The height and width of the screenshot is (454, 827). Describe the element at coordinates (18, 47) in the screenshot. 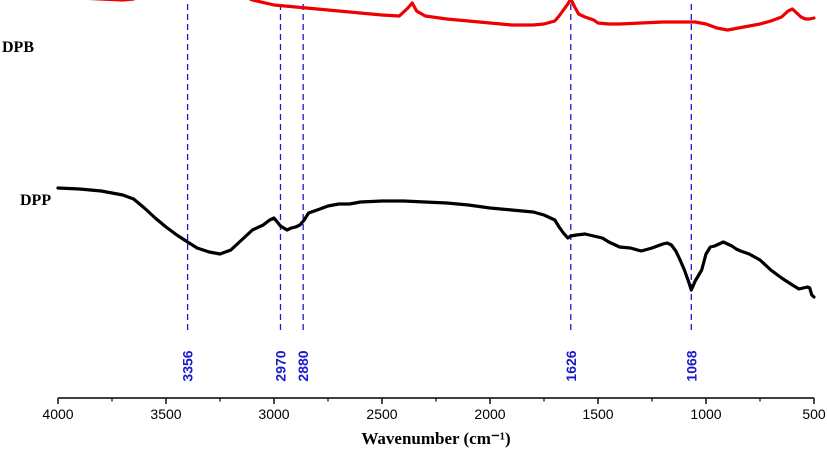

I see `series-label: DPB` at that location.